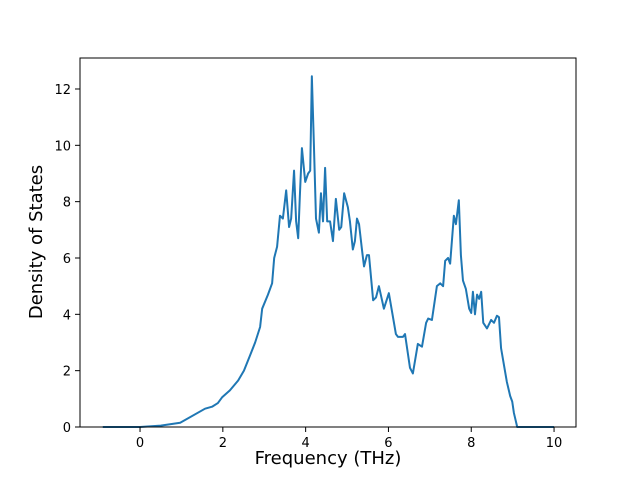 The height and width of the screenshot is (480, 640). Describe the element at coordinates (554, 443) in the screenshot. I see `x-tick-label: 10` at that location.